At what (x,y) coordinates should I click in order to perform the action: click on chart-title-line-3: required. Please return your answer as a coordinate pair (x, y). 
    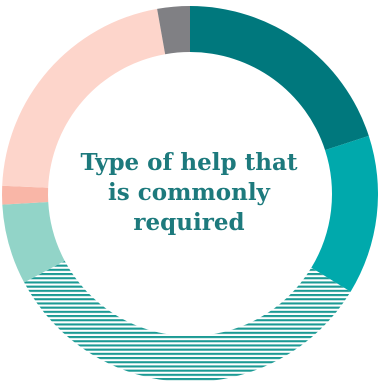
    Looking at the image, I should click on (189, 222).